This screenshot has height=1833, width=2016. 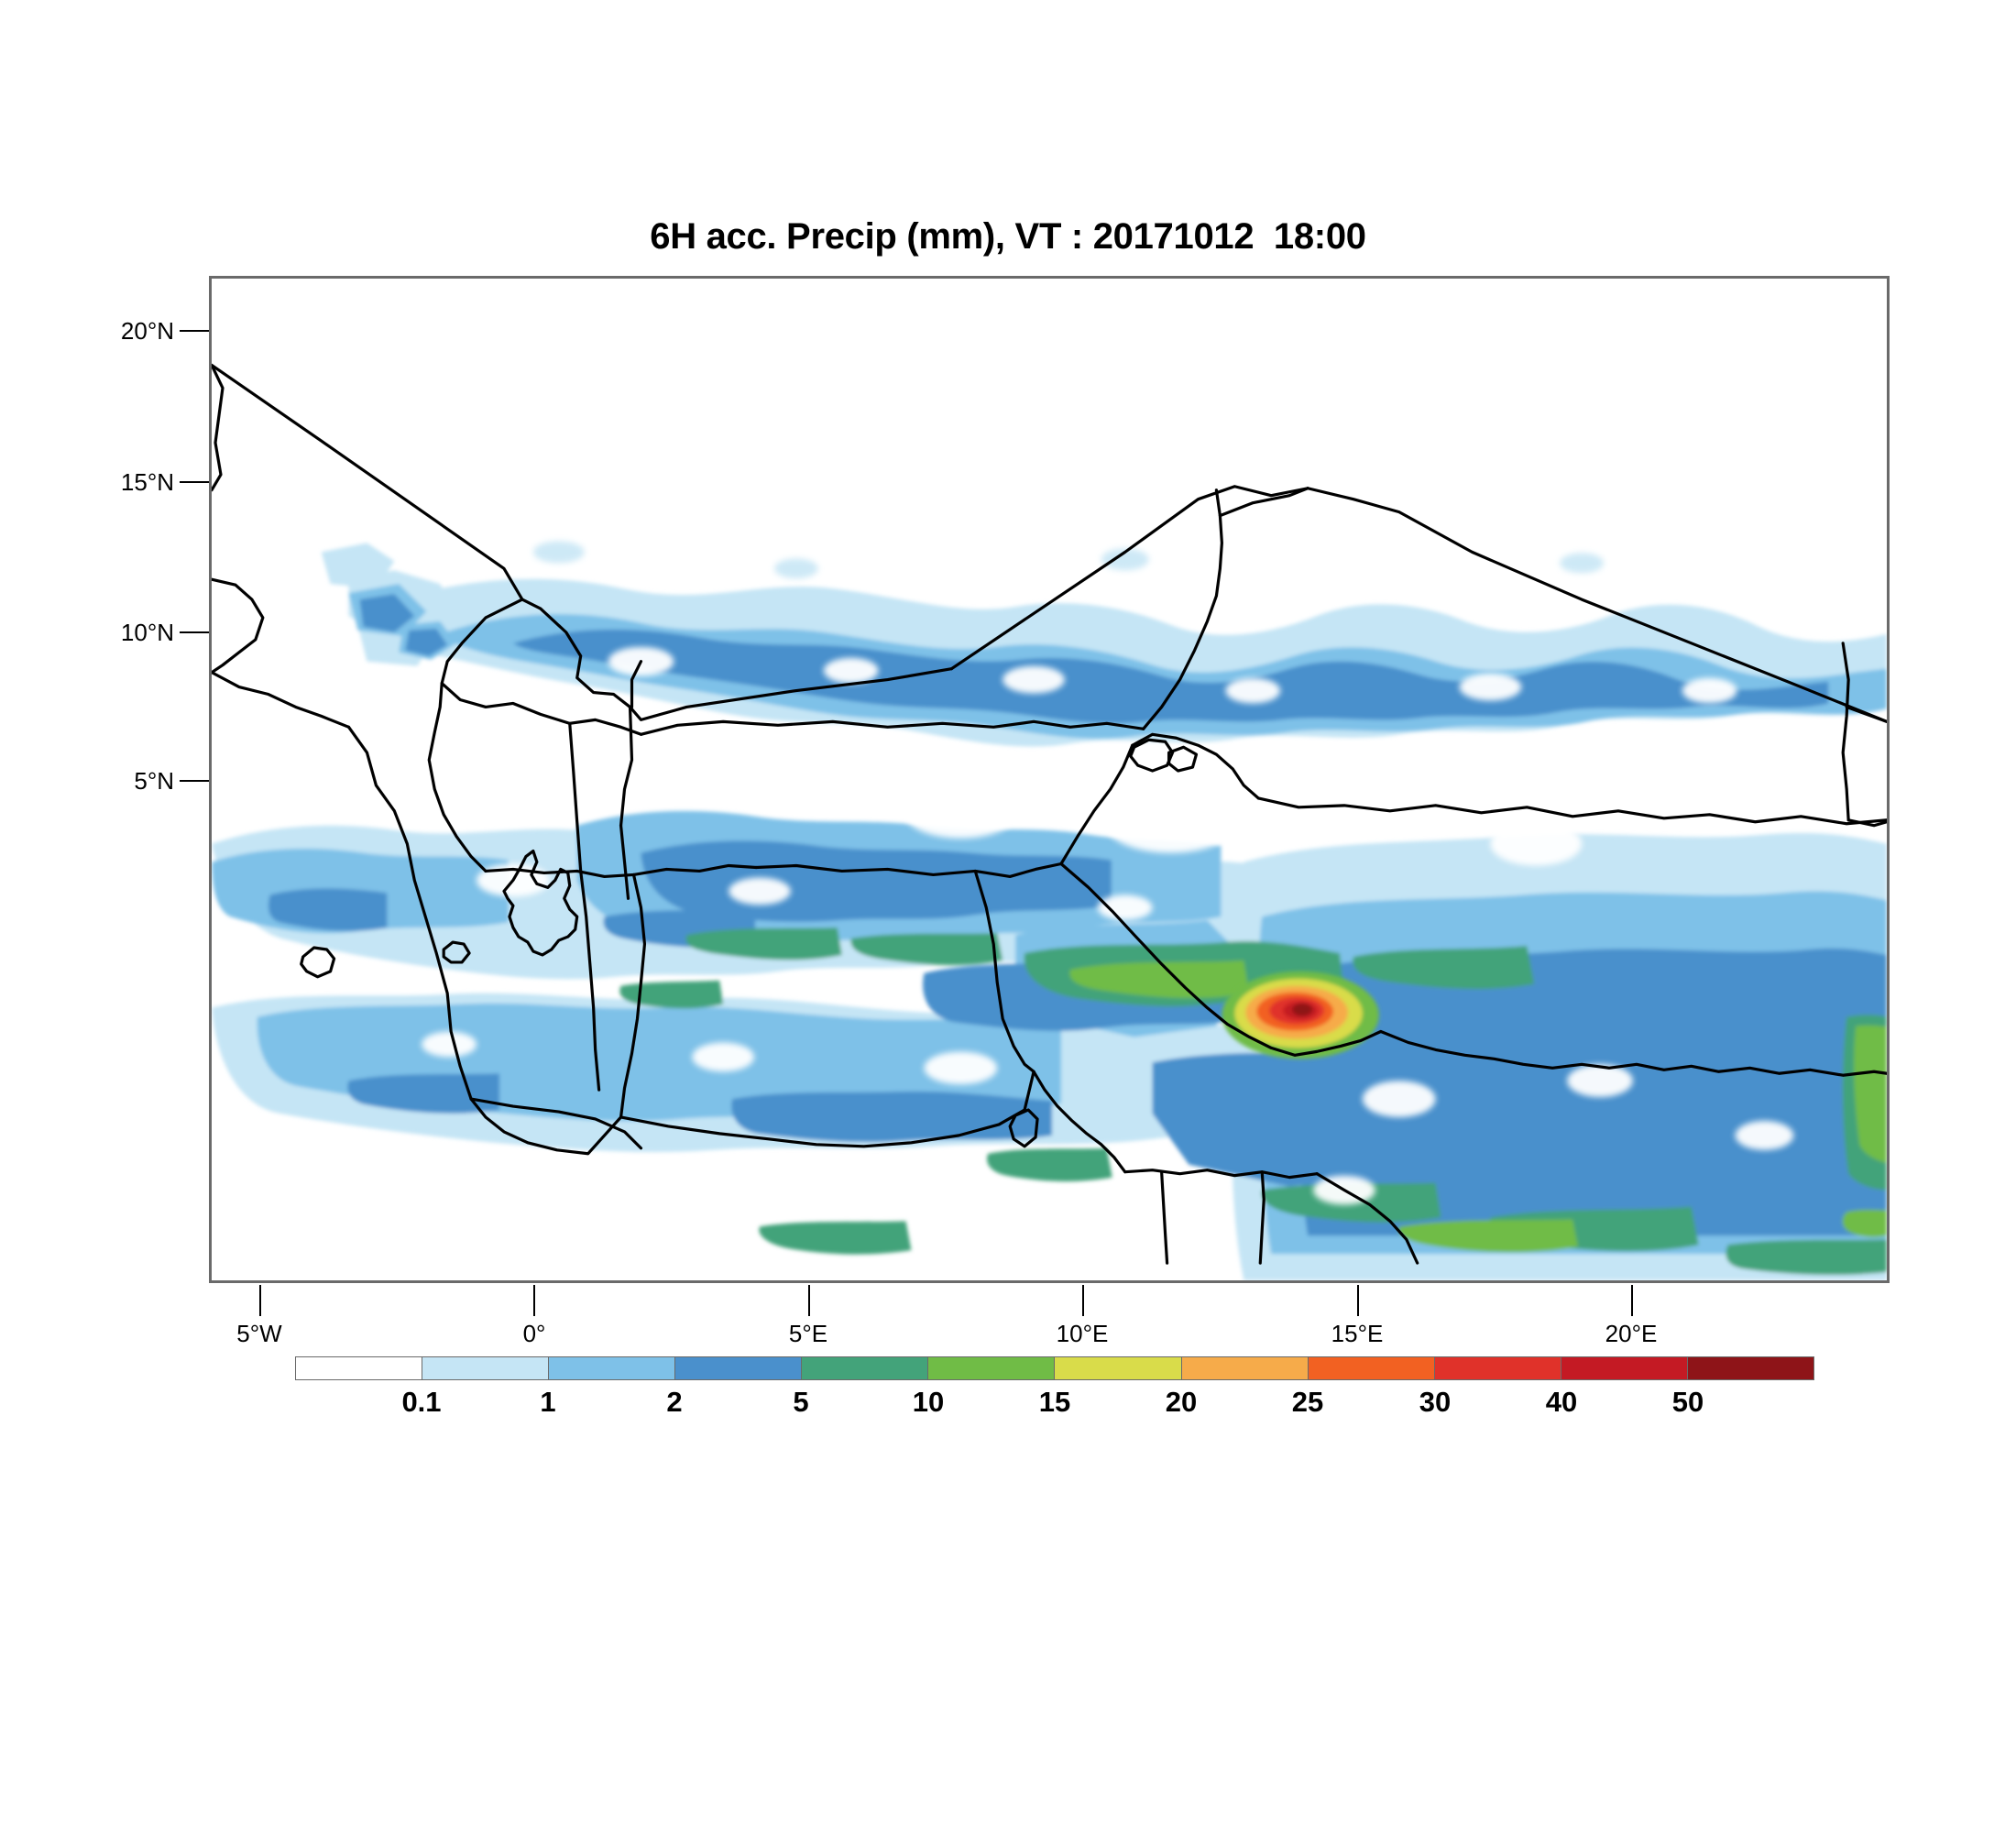 What do you see at coordinates (195, 781) in the screenshot?
I see `y-axis-tick-5n` at bounding box center [195, 781].